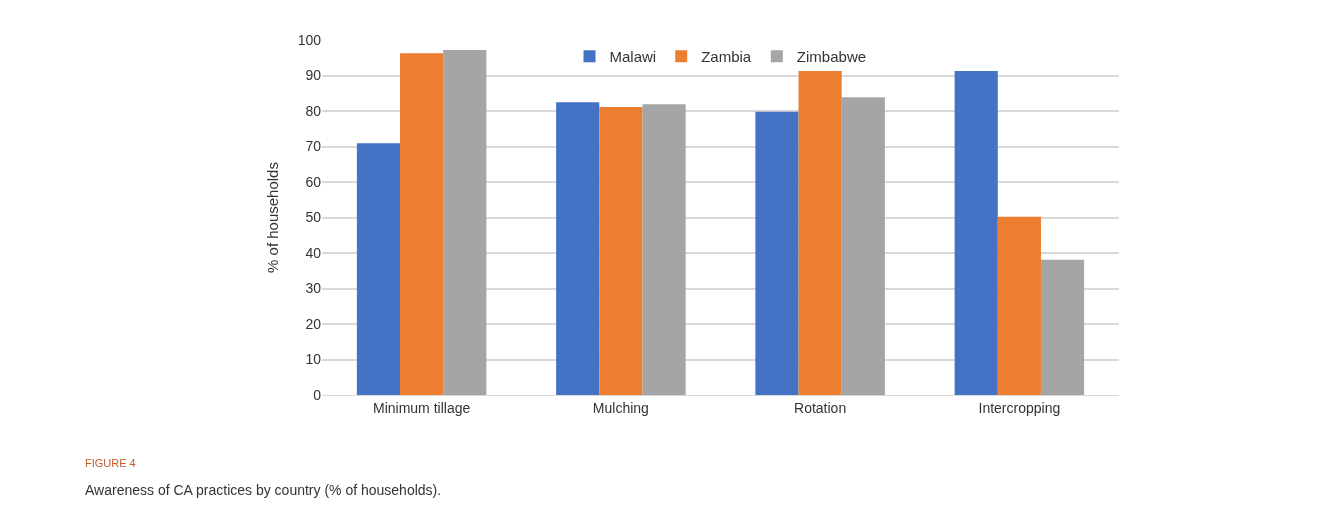 The width and height of the screenshot is (1329, 515). What do you see at coordinates (1019, 407) in the screenshot?
I see `x-tick-label: Intercropping` at bounding box center [1019, 407].